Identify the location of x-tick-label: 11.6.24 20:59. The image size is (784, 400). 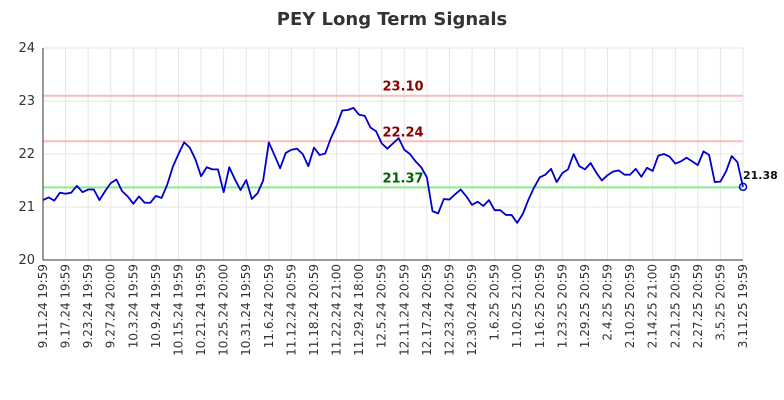
(269, 306).